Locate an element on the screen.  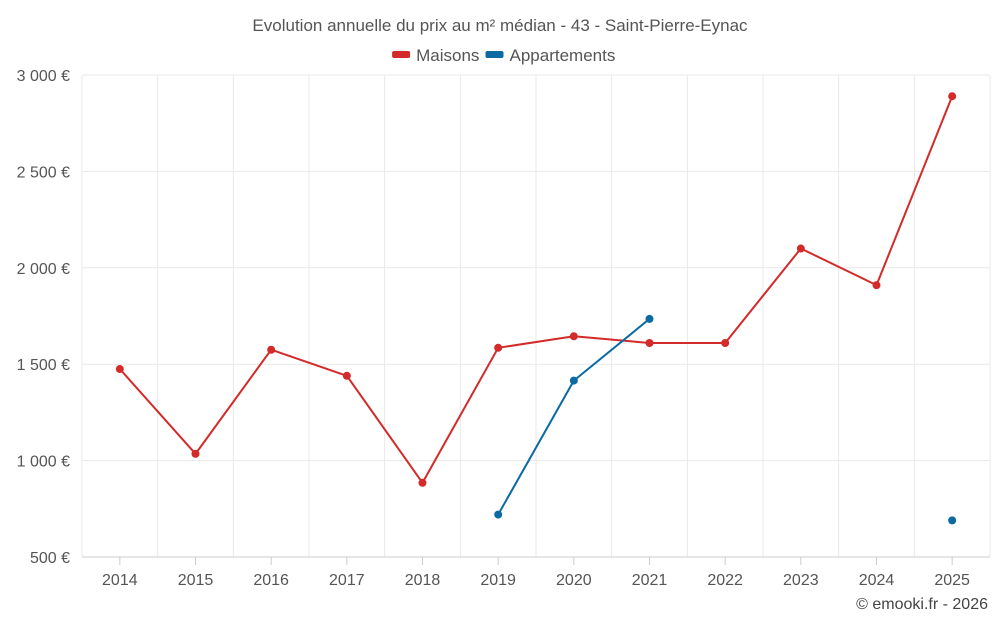
legend-item-appartements: Appartements is located at coordinates (550, 55).